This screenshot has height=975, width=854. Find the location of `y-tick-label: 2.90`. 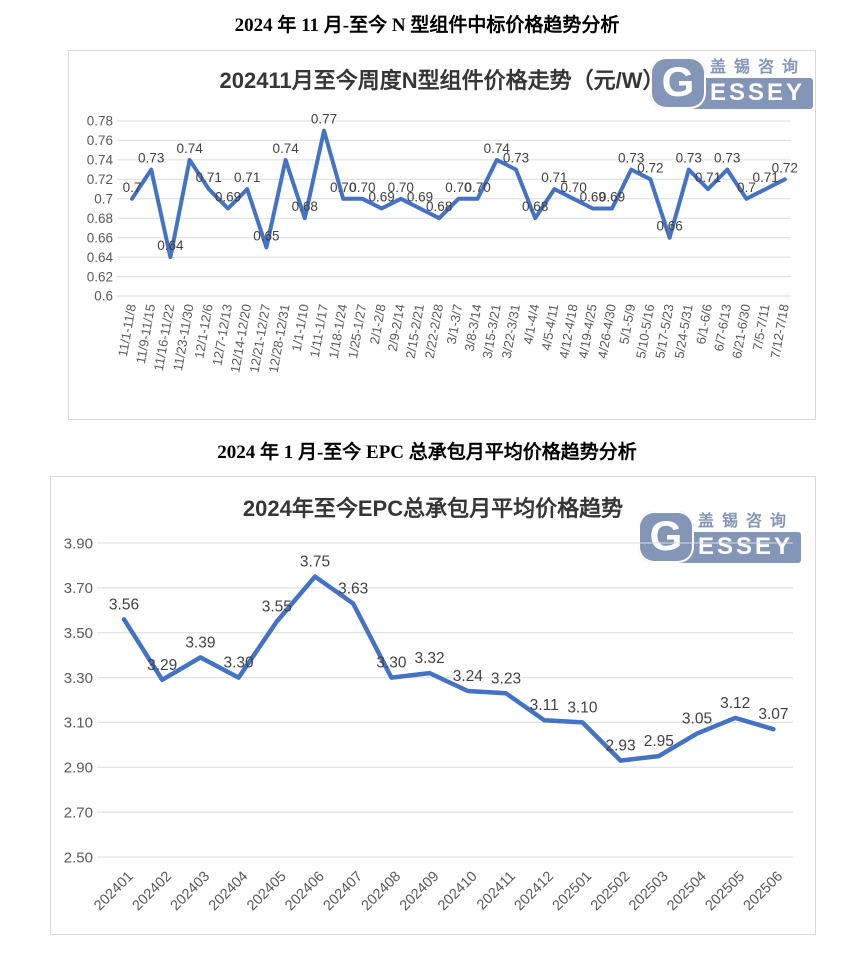

y-tick-label: 2.90 is located at coordinates (78, 768).